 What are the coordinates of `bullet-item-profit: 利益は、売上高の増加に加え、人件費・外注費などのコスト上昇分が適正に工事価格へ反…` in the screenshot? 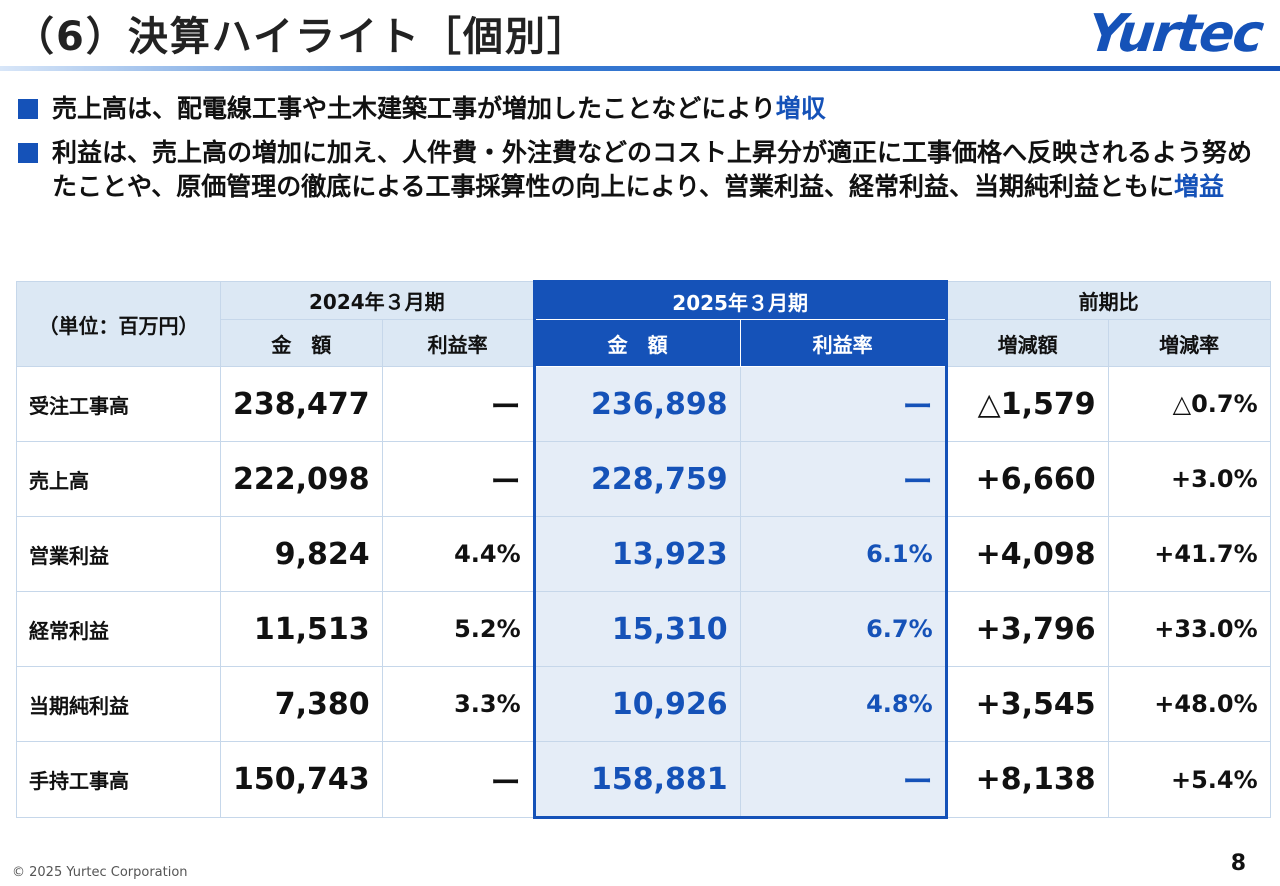 It's located at (643, 170).